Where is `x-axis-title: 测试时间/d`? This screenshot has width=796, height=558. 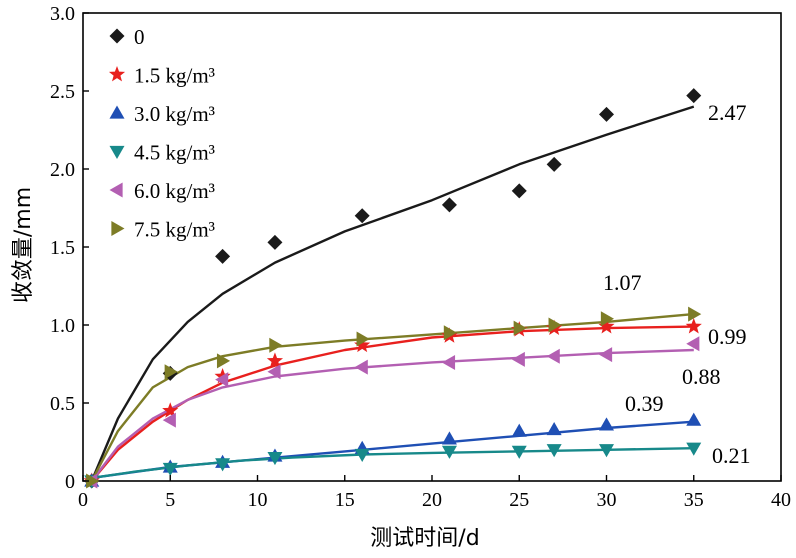 x-axis-title: 测试时间/d is located at coordinates (424, 538).